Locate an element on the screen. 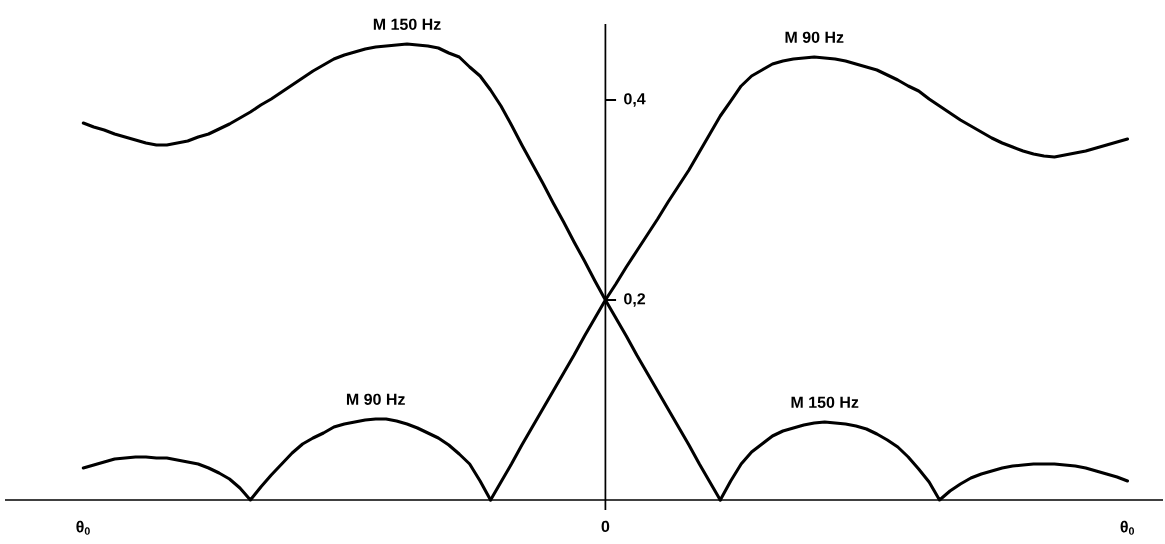 This screenshot has height=544, width=1165. y-tick-label: 0,2 is located at coordinates (635, 300).